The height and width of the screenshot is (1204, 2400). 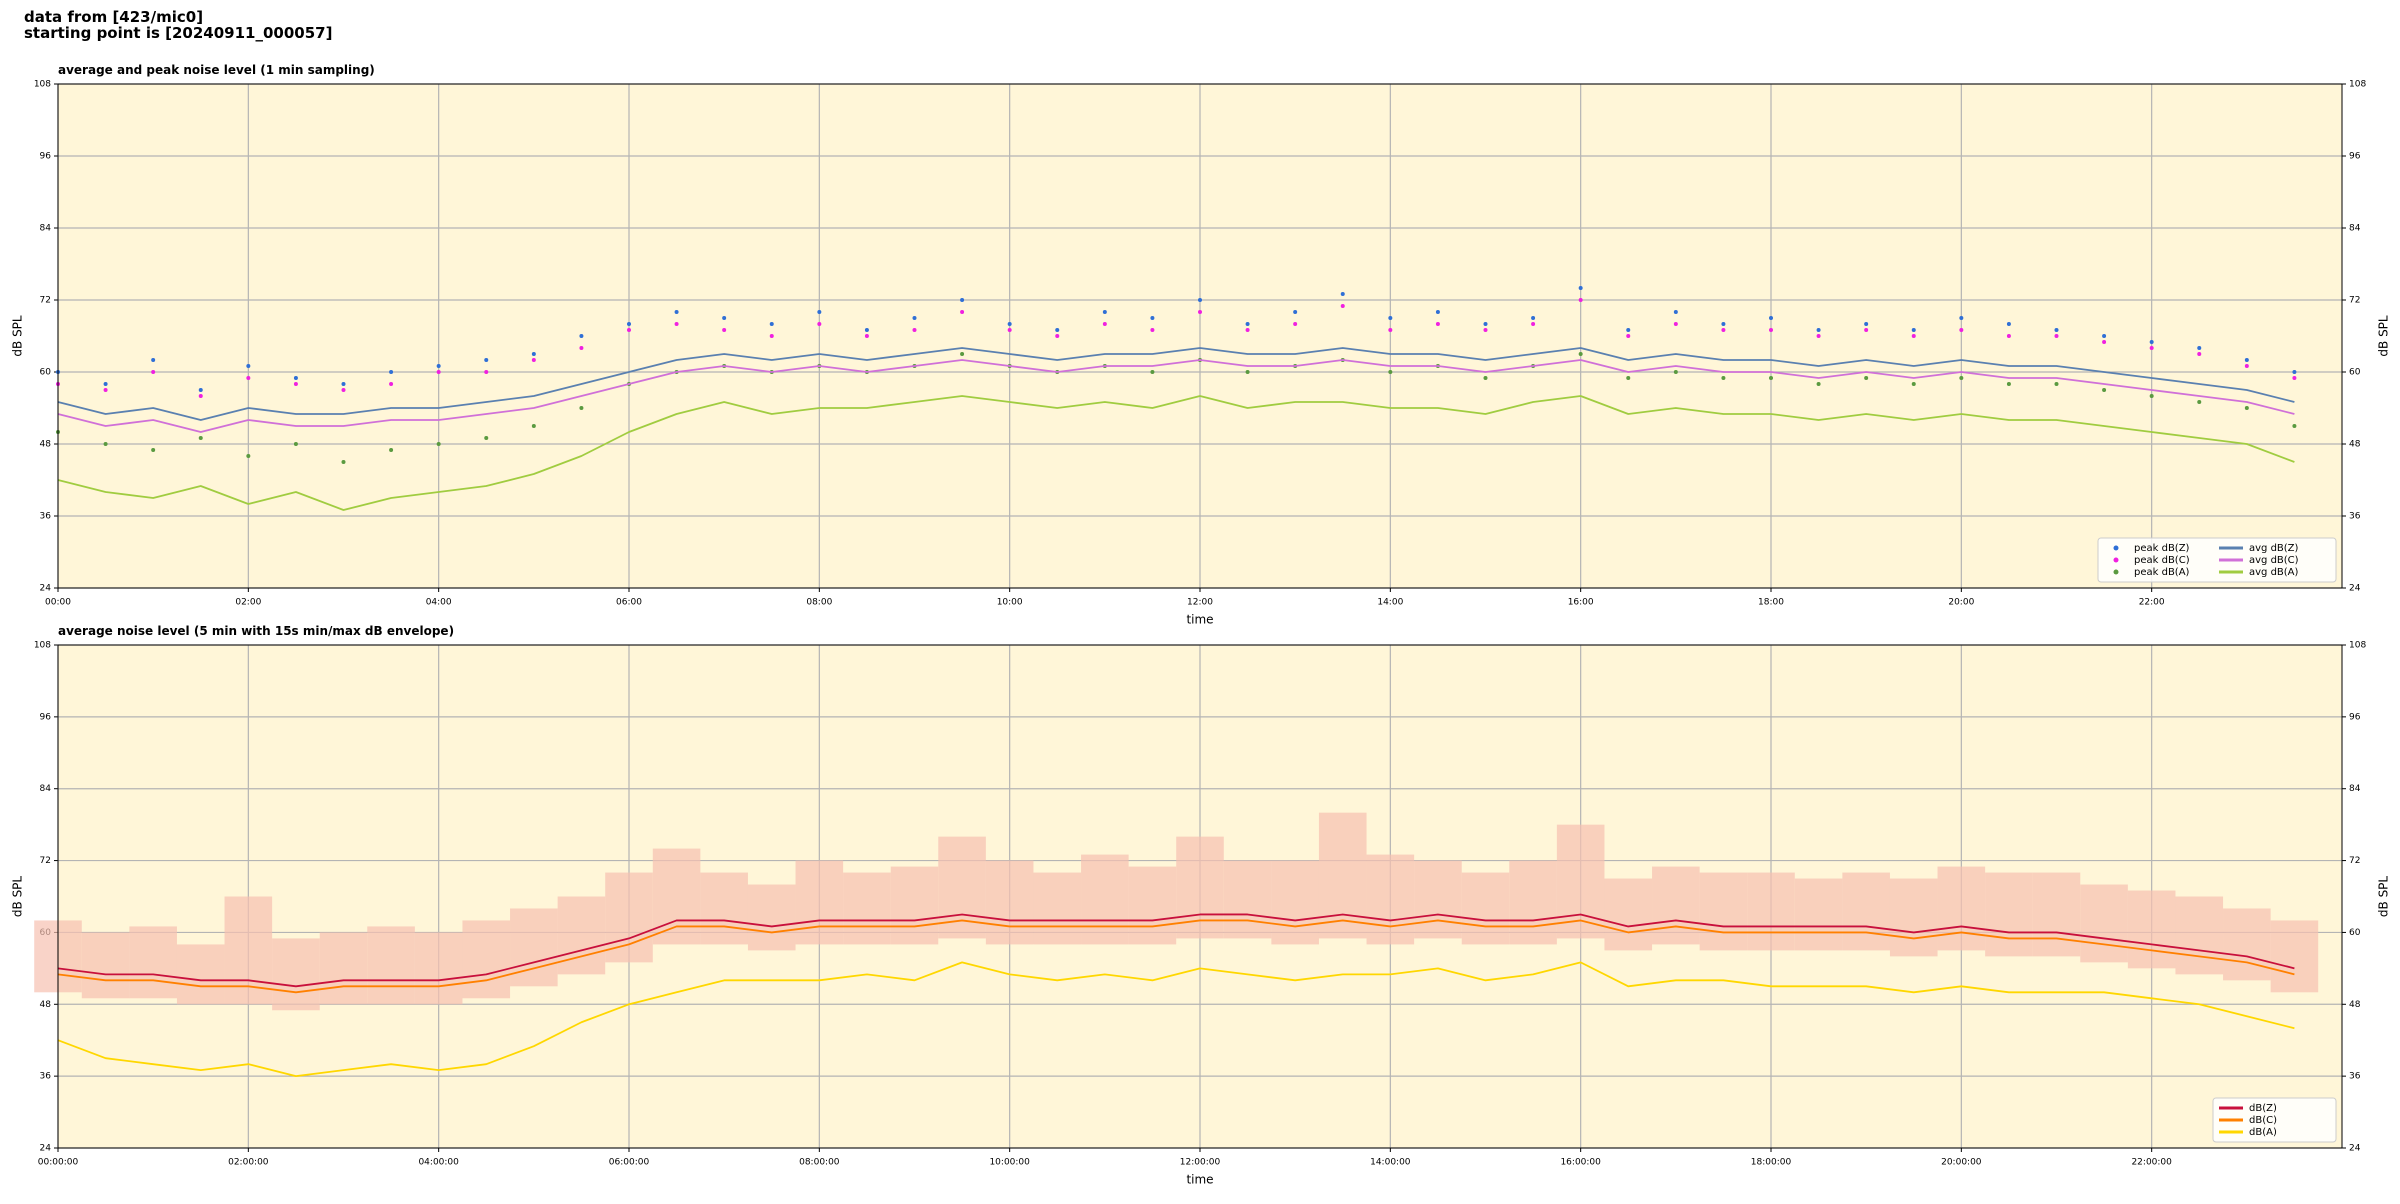 I want to click on header-line: data from [423/mic0], so click(x=113, y=17).